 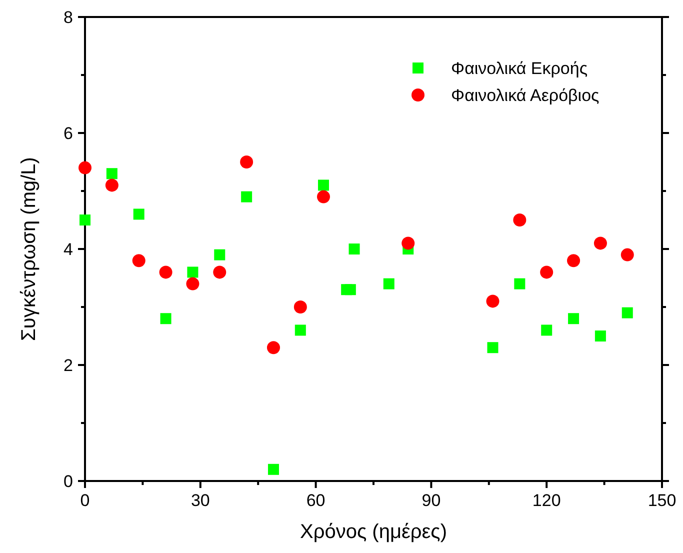 I want to click on x-tick-label: 30, so click(x=200, y=500).